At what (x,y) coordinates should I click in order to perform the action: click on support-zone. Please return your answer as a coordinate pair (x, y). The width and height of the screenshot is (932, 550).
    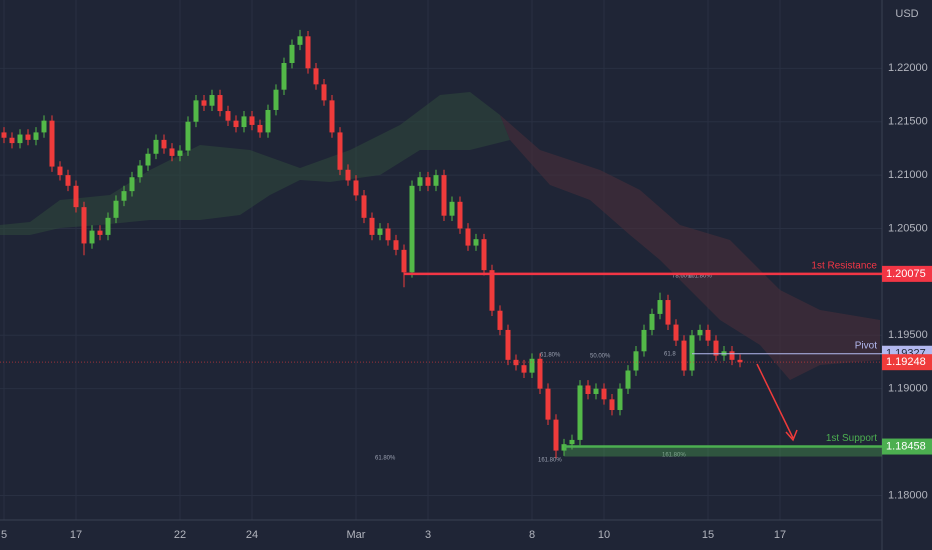
    Looking at the image, I should click on (723, 451).